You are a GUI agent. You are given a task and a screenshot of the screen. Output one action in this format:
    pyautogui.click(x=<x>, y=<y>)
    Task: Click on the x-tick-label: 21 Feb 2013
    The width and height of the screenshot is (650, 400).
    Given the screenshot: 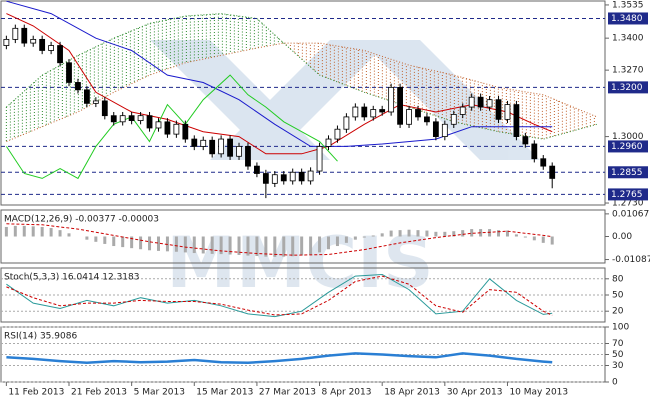 What is the action you would take?
    pyautogui.click(x=99, y=393)
    